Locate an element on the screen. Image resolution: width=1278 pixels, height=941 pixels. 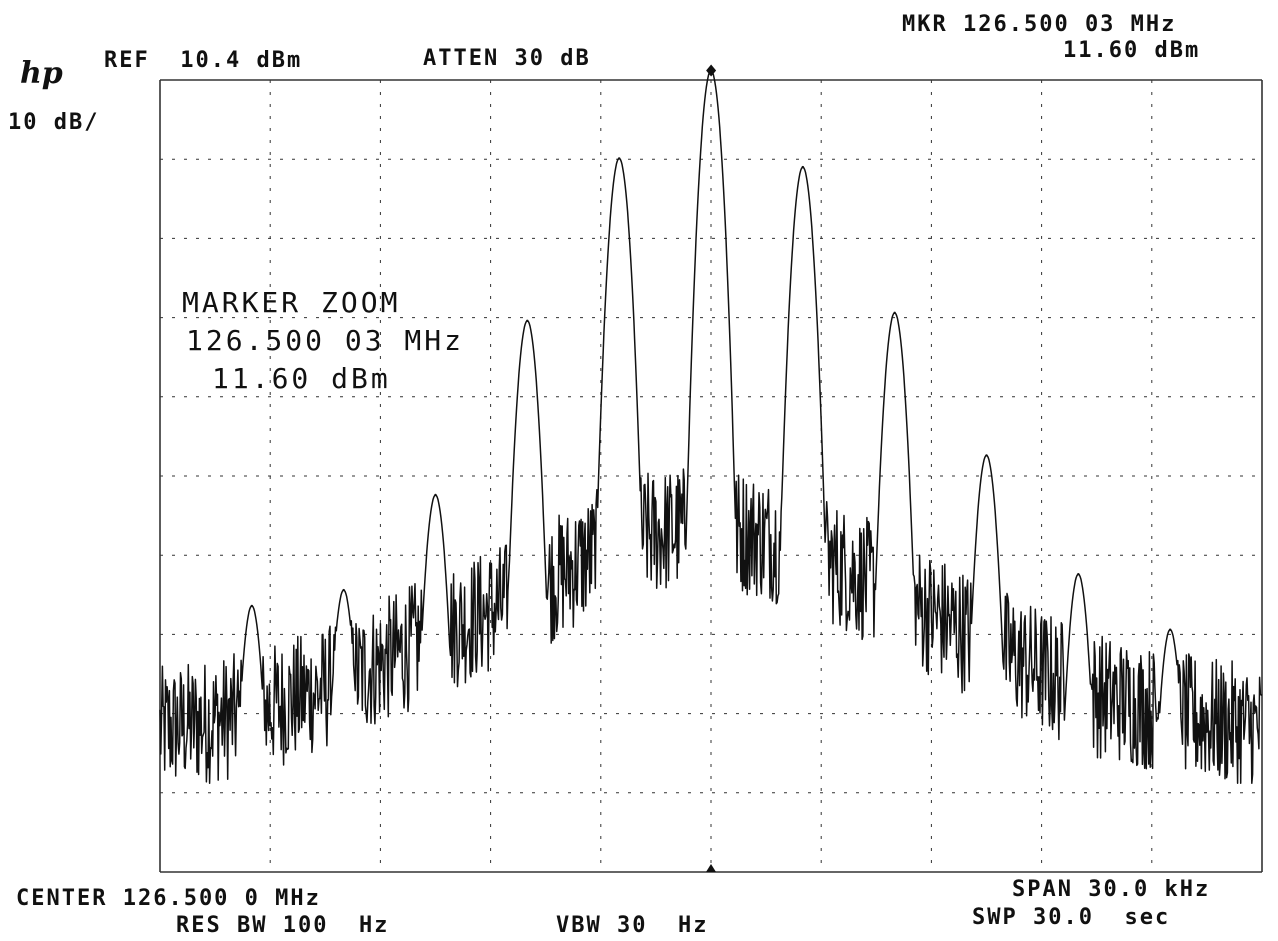
marker-zoom-level: 11.60 dBm is located at coordinates (301, 378).